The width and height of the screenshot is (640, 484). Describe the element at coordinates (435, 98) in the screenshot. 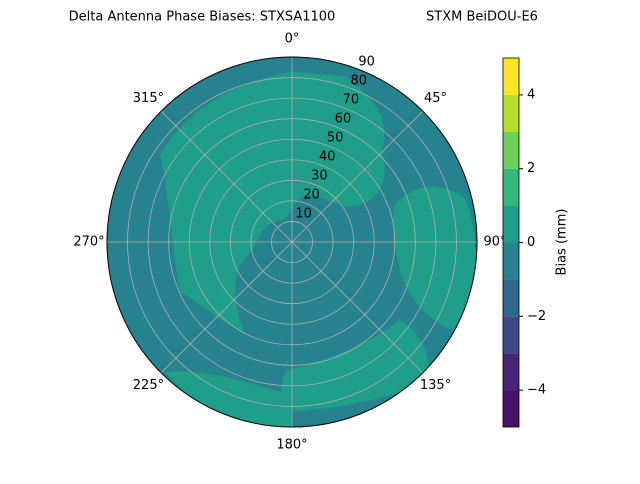

I see `theta-tick-label: 45°` at that location.